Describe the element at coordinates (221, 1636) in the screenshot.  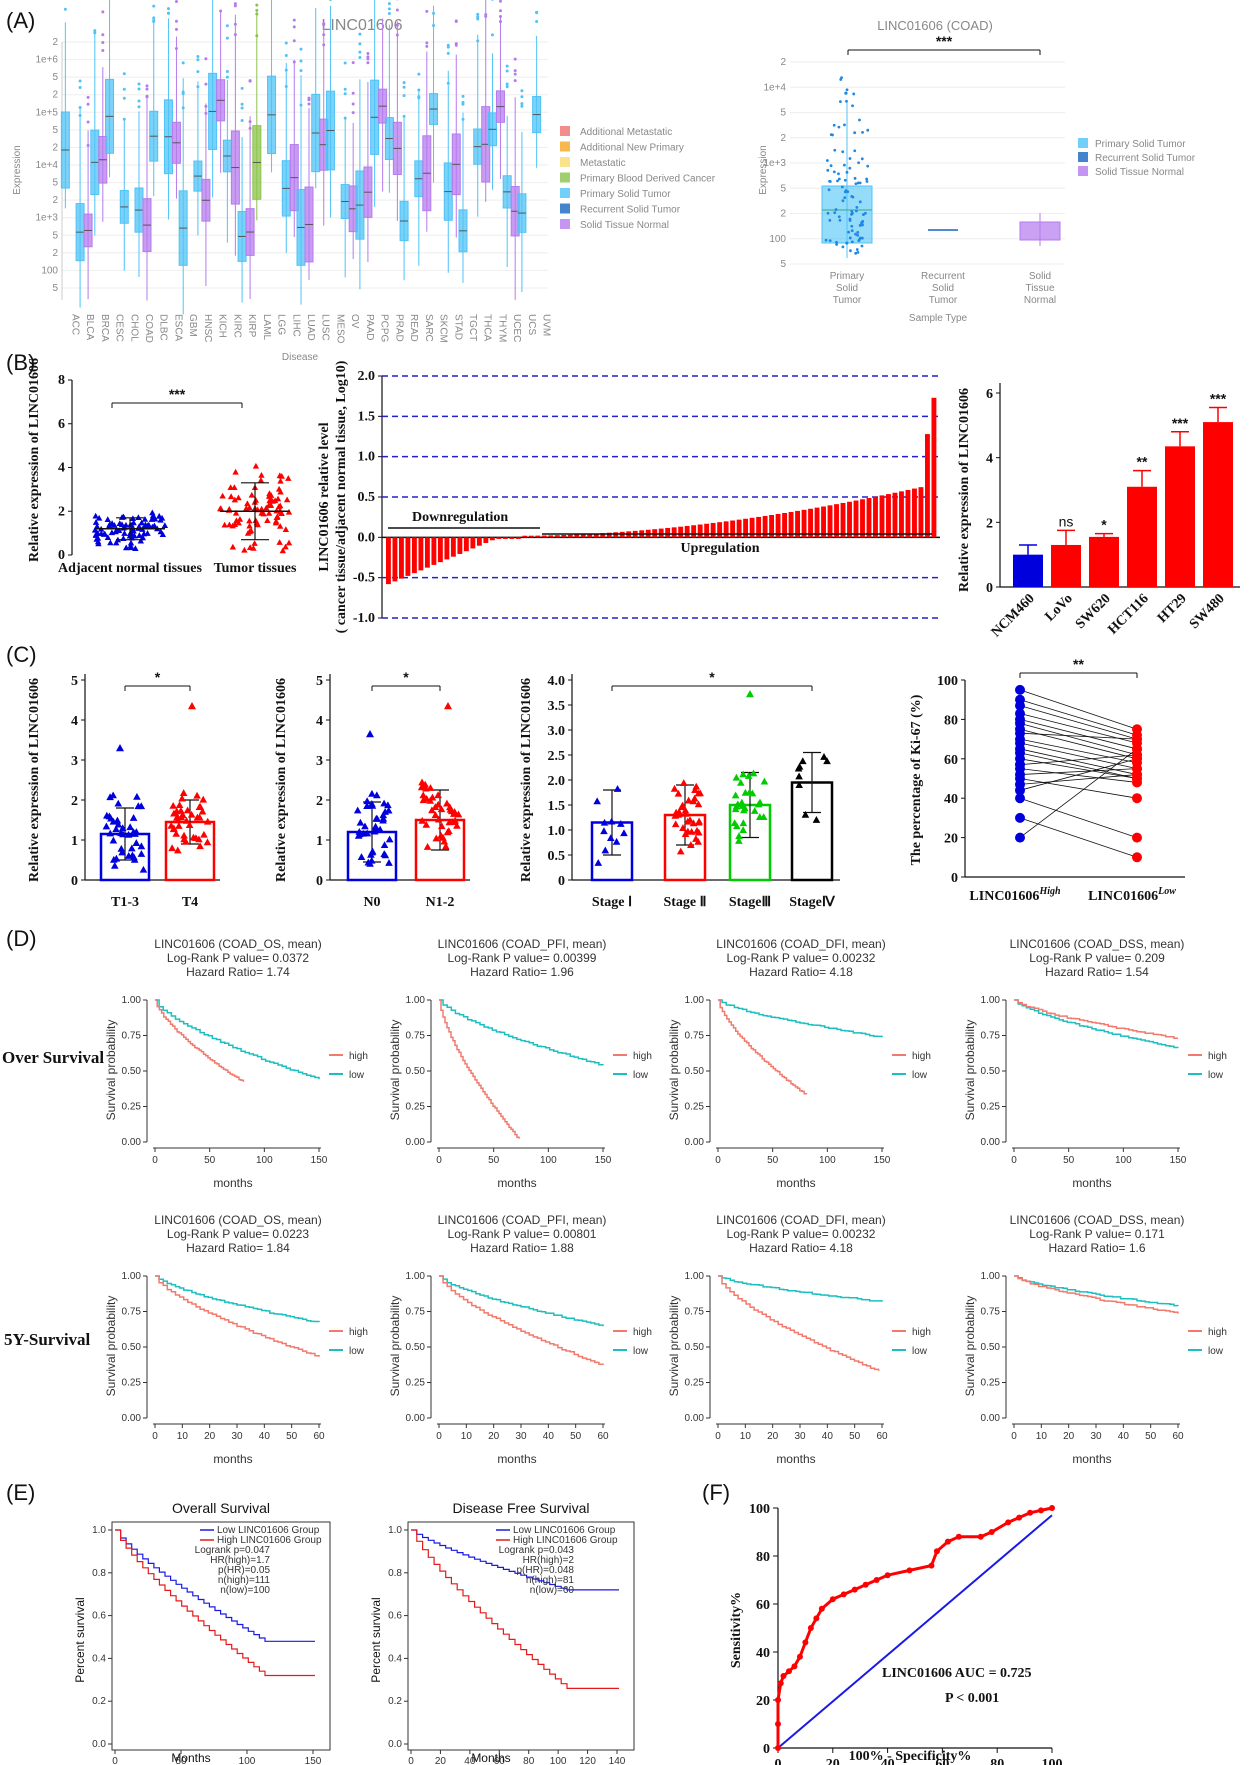
I see `plot-frame` at that location.